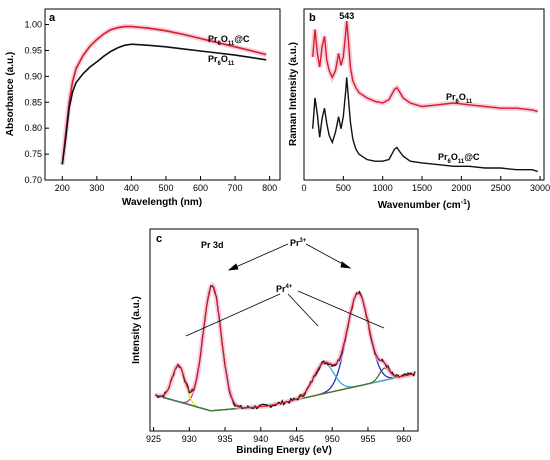  Describe the element at coordinates (153, 439) in the screenshot. I see `panel-c-xtick-0: 925` at that location.